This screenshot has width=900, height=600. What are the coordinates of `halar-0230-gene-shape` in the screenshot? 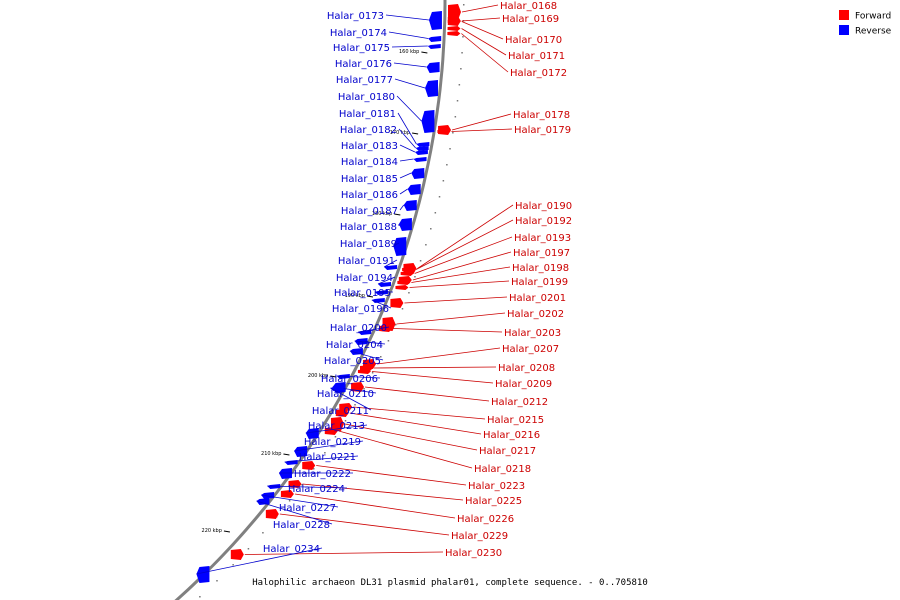 It's located at (237, 554).